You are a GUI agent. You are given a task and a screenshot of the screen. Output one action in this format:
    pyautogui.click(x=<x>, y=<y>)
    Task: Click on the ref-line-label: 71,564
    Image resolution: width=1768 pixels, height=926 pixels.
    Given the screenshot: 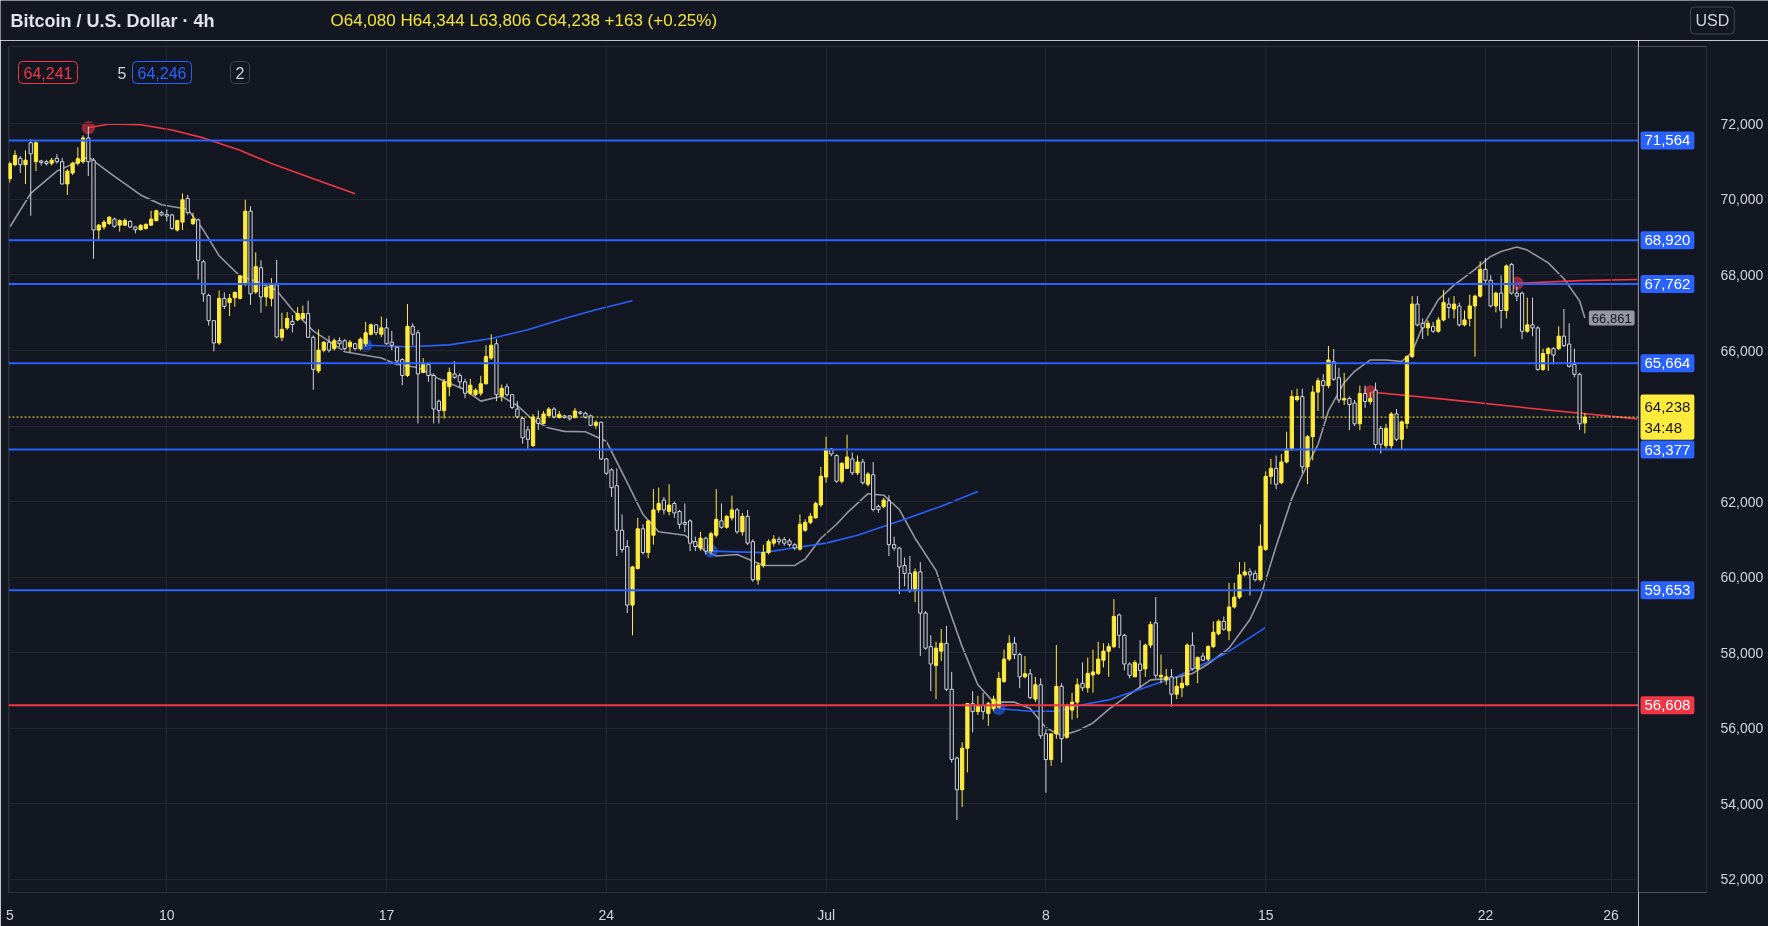 What is the action you would take?
    pyautogui.click(x=1667, y=140)
    